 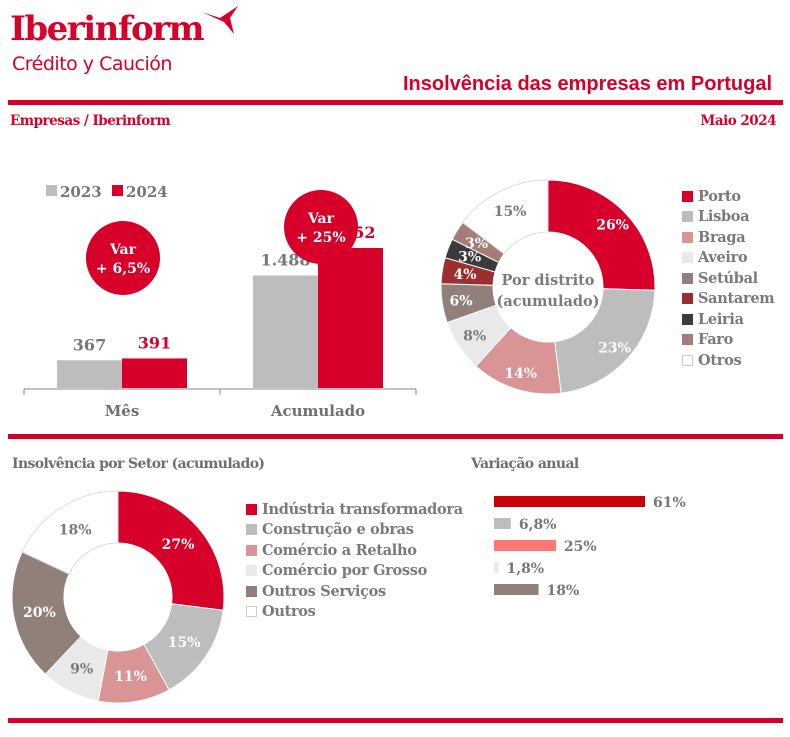 What do you see at coordinates (178, 545) in the screenshot?
I see `sector-slice-label-0: 27%` at bounding box center [178, 545].